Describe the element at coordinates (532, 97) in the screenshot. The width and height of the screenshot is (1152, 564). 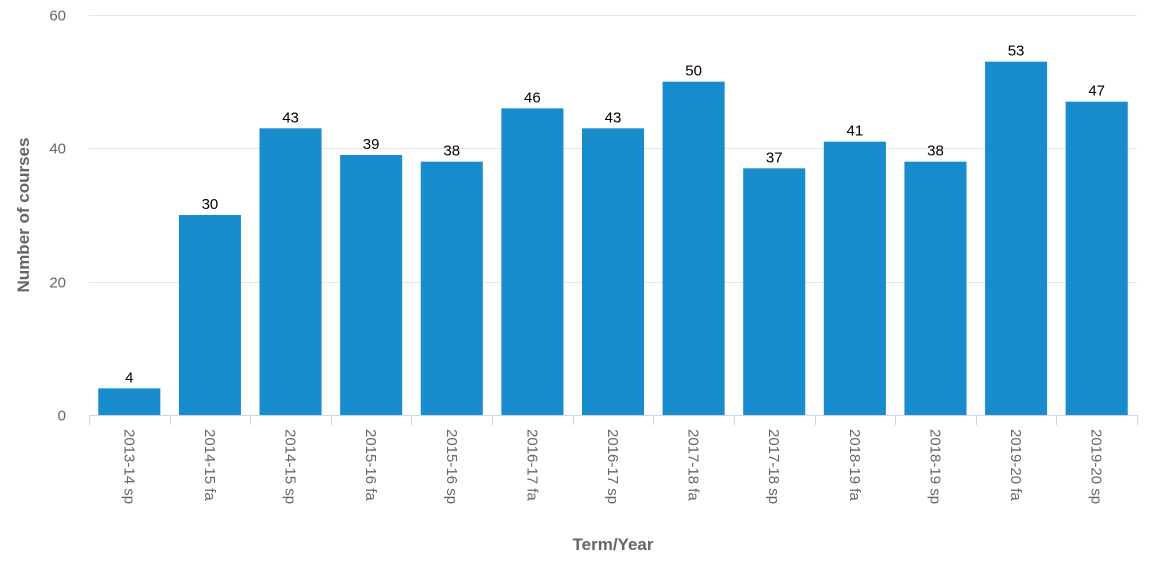
I see `data-label: 46` at that location.